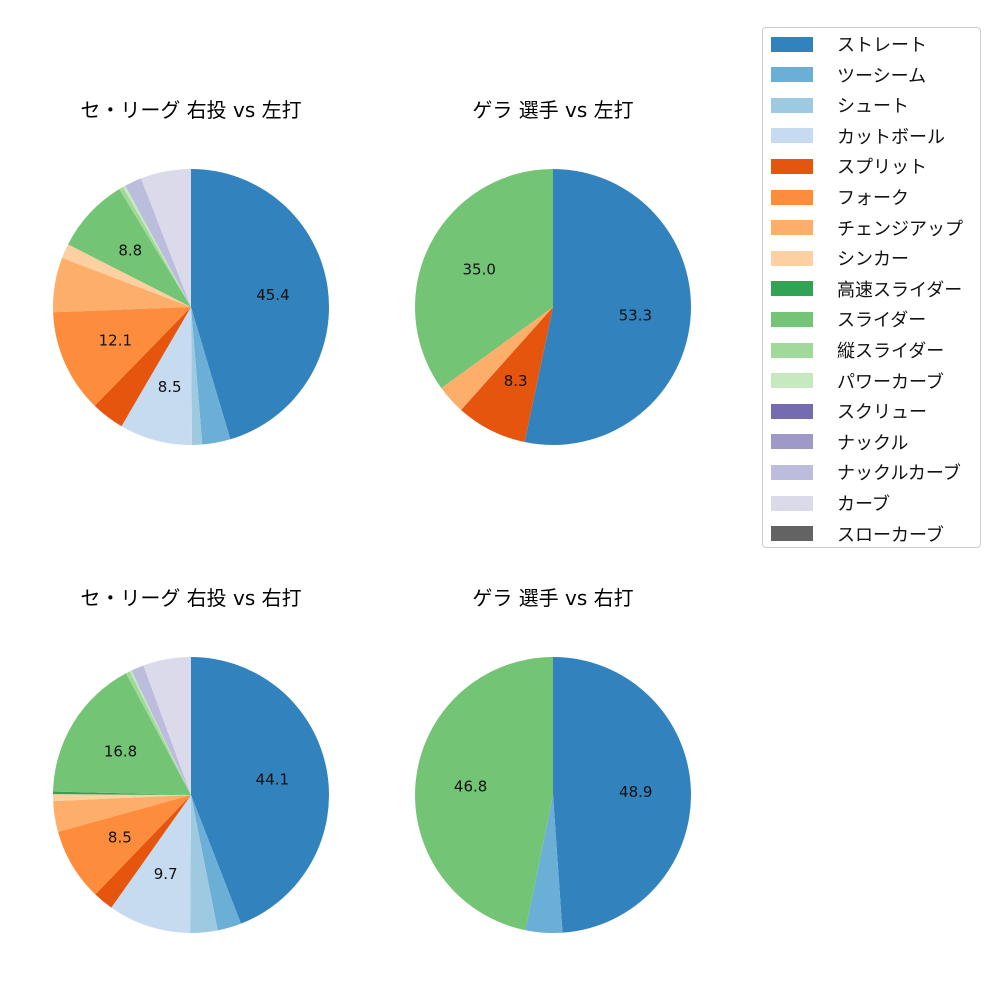  I want to click on legend-item: チェンジアップ, so click(867, 229).